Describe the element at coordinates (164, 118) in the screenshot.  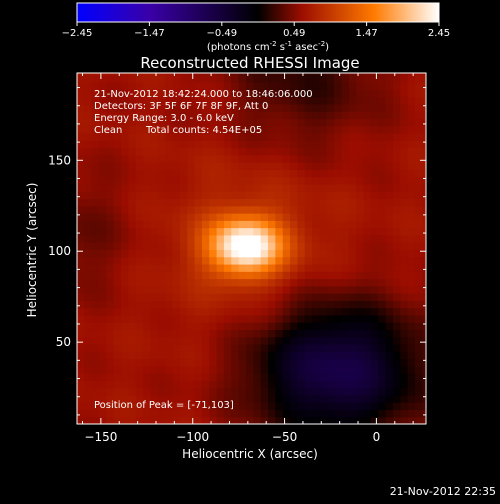
I see `info-energy-range: Energy Range: 3.0 - 6.0 keV` at that location.